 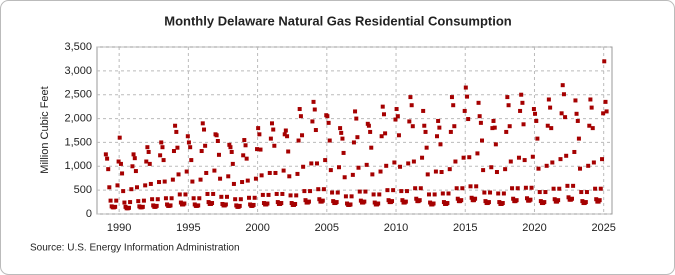 I want to click on y-tick-label: 2,500, so click(x=78, y=95).